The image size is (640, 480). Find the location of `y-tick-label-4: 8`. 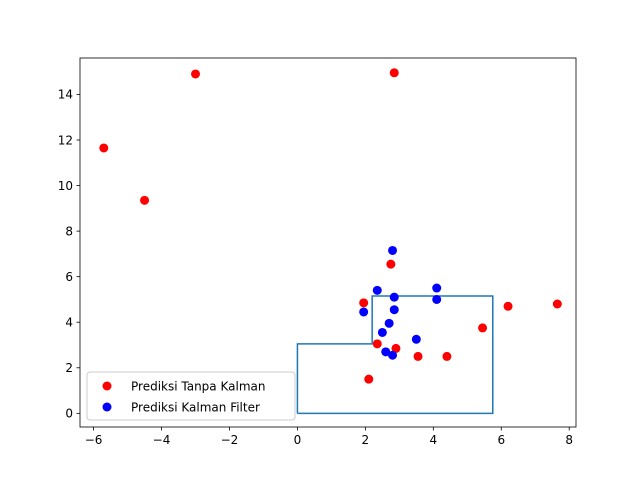

y-tick-label-4: 8 is located at coordinates (69, 231).